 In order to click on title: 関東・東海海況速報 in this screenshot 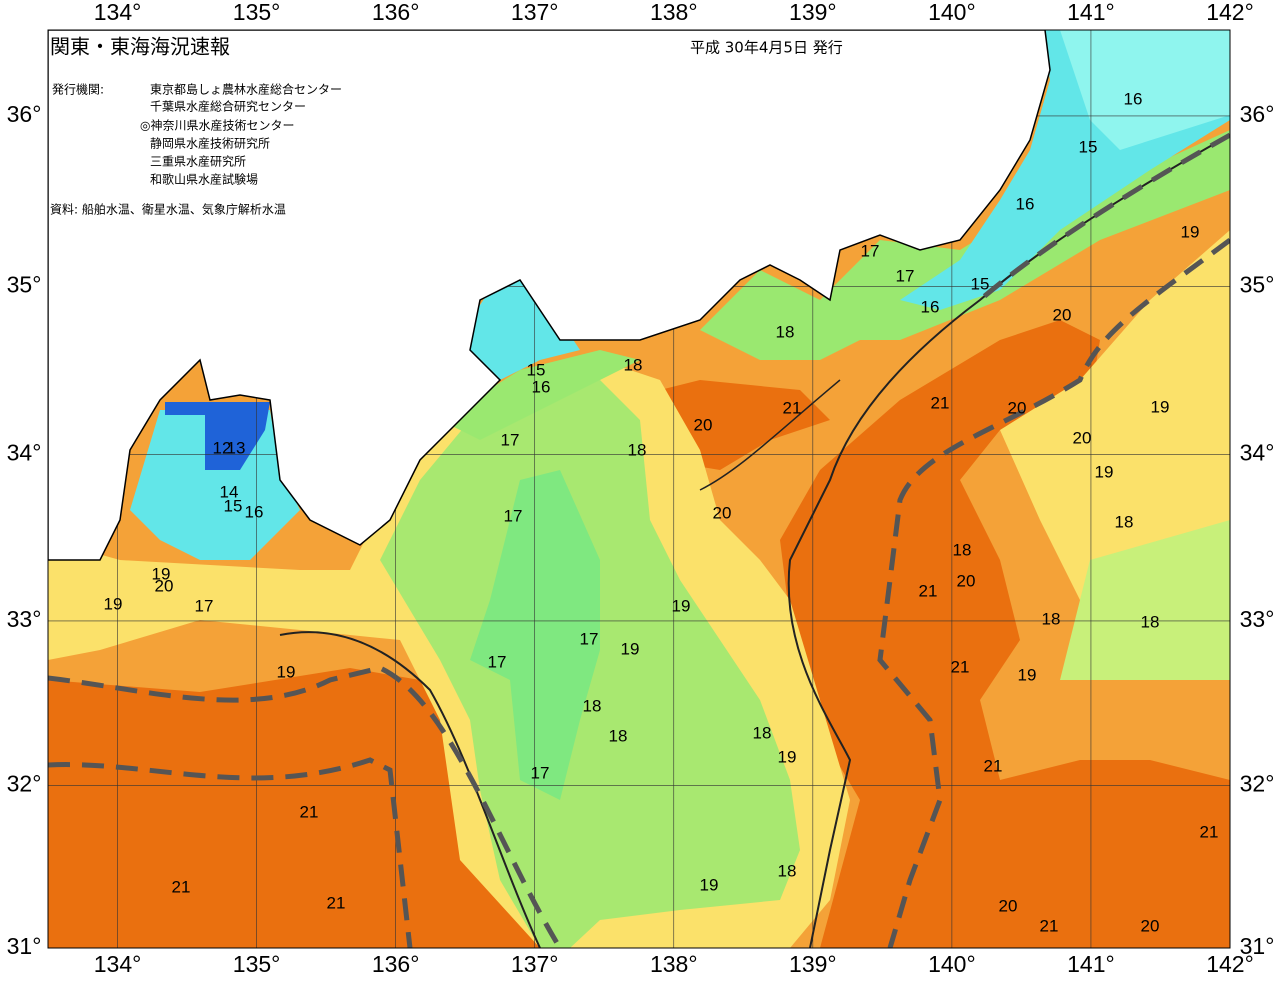, I will do `click(140, 47)`.